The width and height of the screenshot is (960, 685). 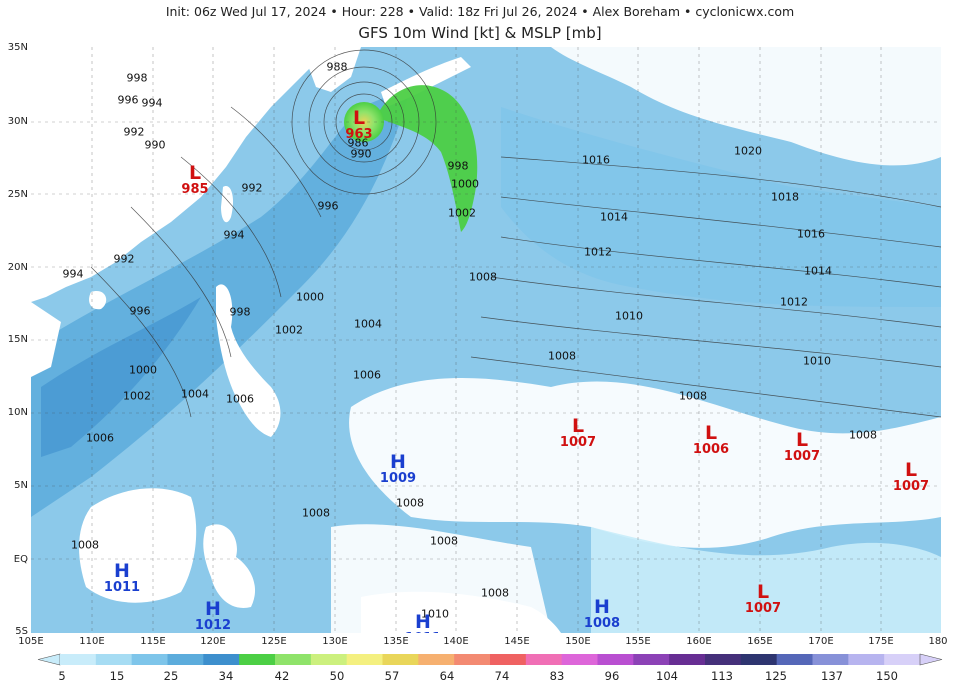 What do you see at coordinates (234, 235) in the screenshot?
I see `isobar-label: 994` at bounding box center [234, 235].